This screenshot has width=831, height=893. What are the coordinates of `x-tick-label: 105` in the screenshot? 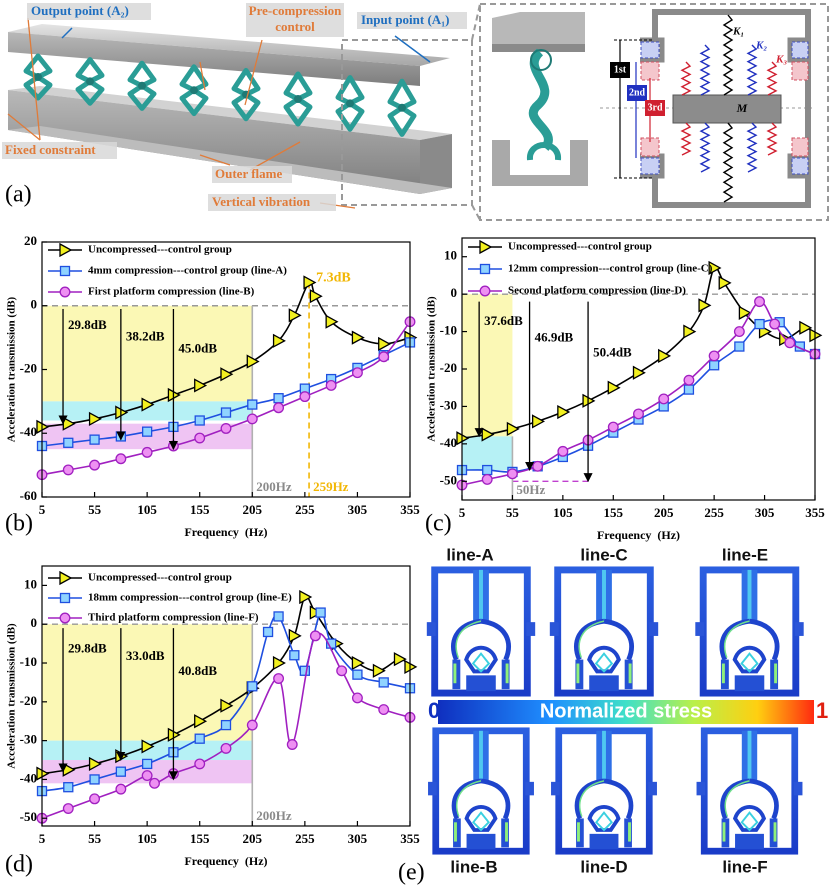 It's located at (147, 838).